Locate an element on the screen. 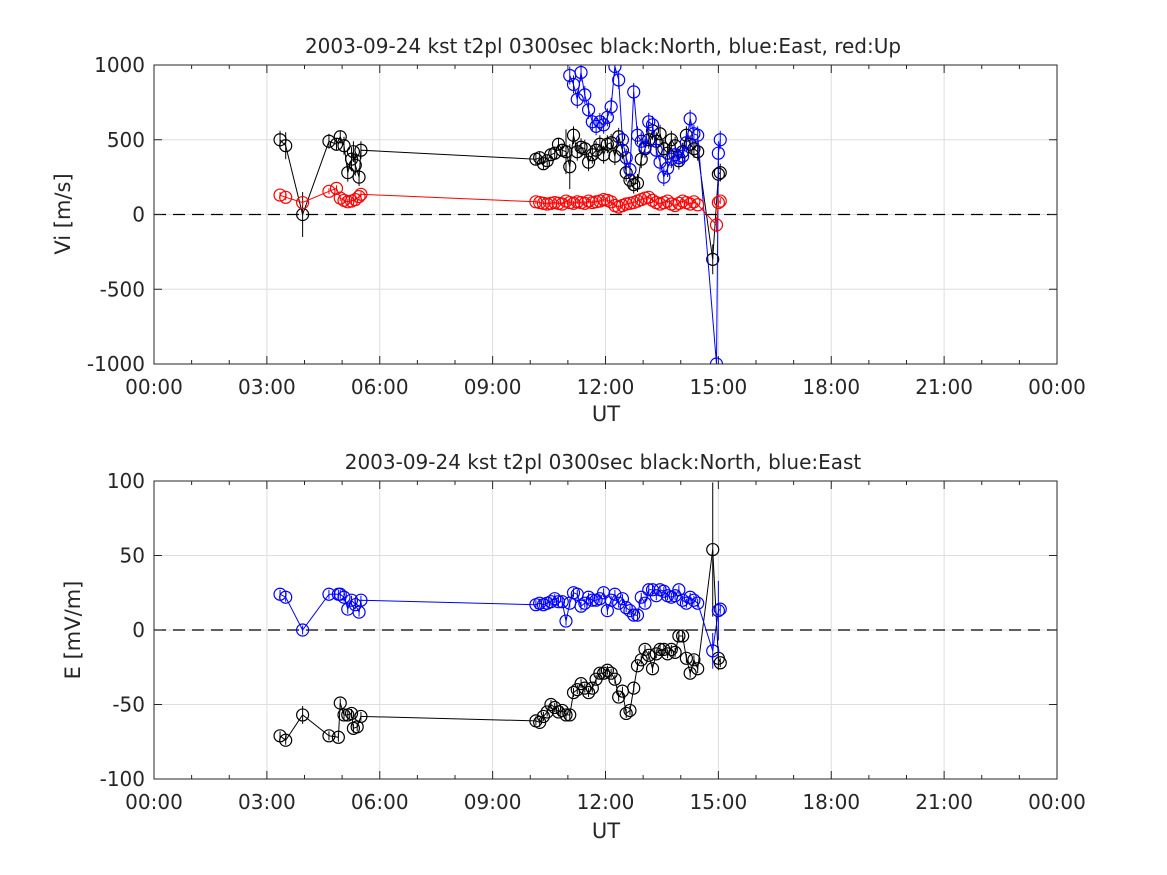  x-tick-label: 15:00 is located at coordinates (719, 802).